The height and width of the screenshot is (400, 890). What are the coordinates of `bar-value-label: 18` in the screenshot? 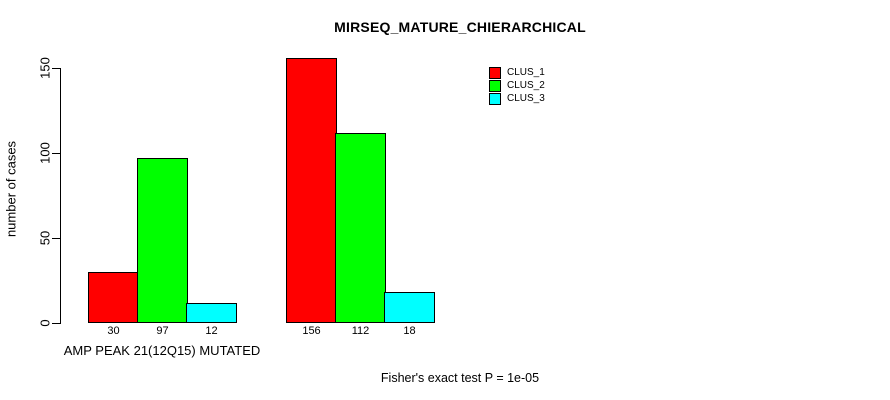 It's located at (409, 331).